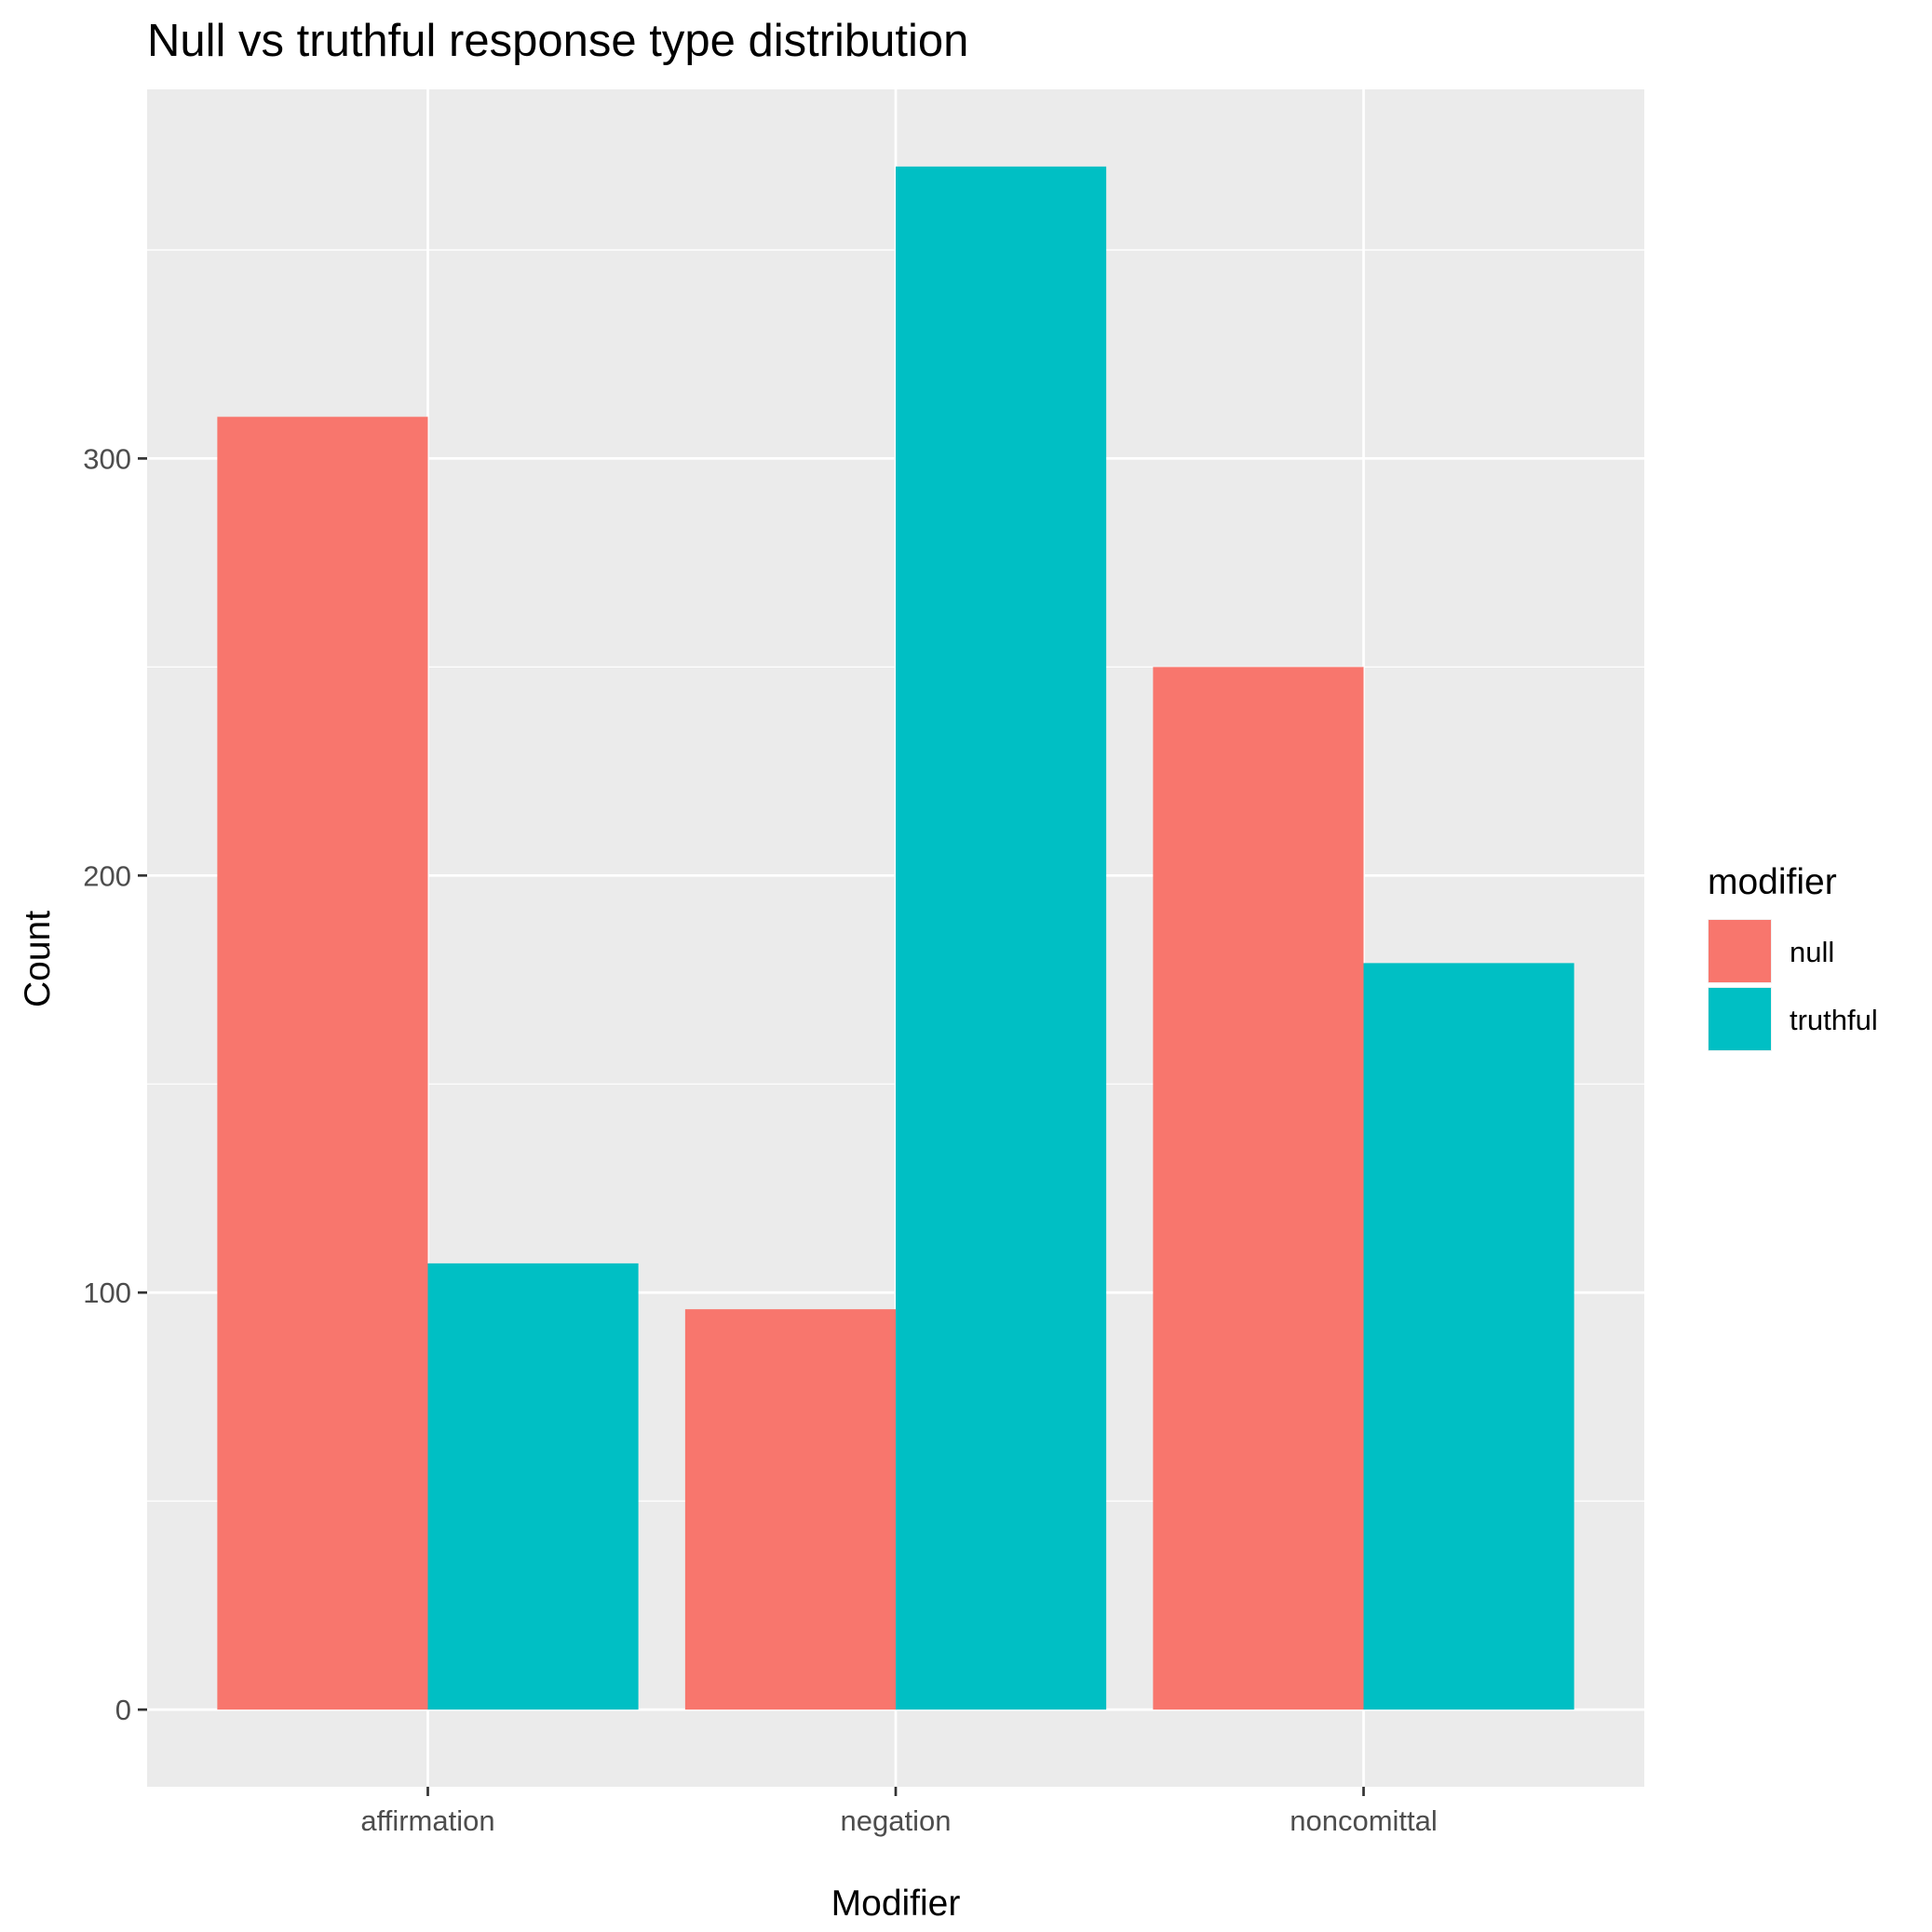  I want to click on x-tick-label: affirmation, so click(427, 1820).